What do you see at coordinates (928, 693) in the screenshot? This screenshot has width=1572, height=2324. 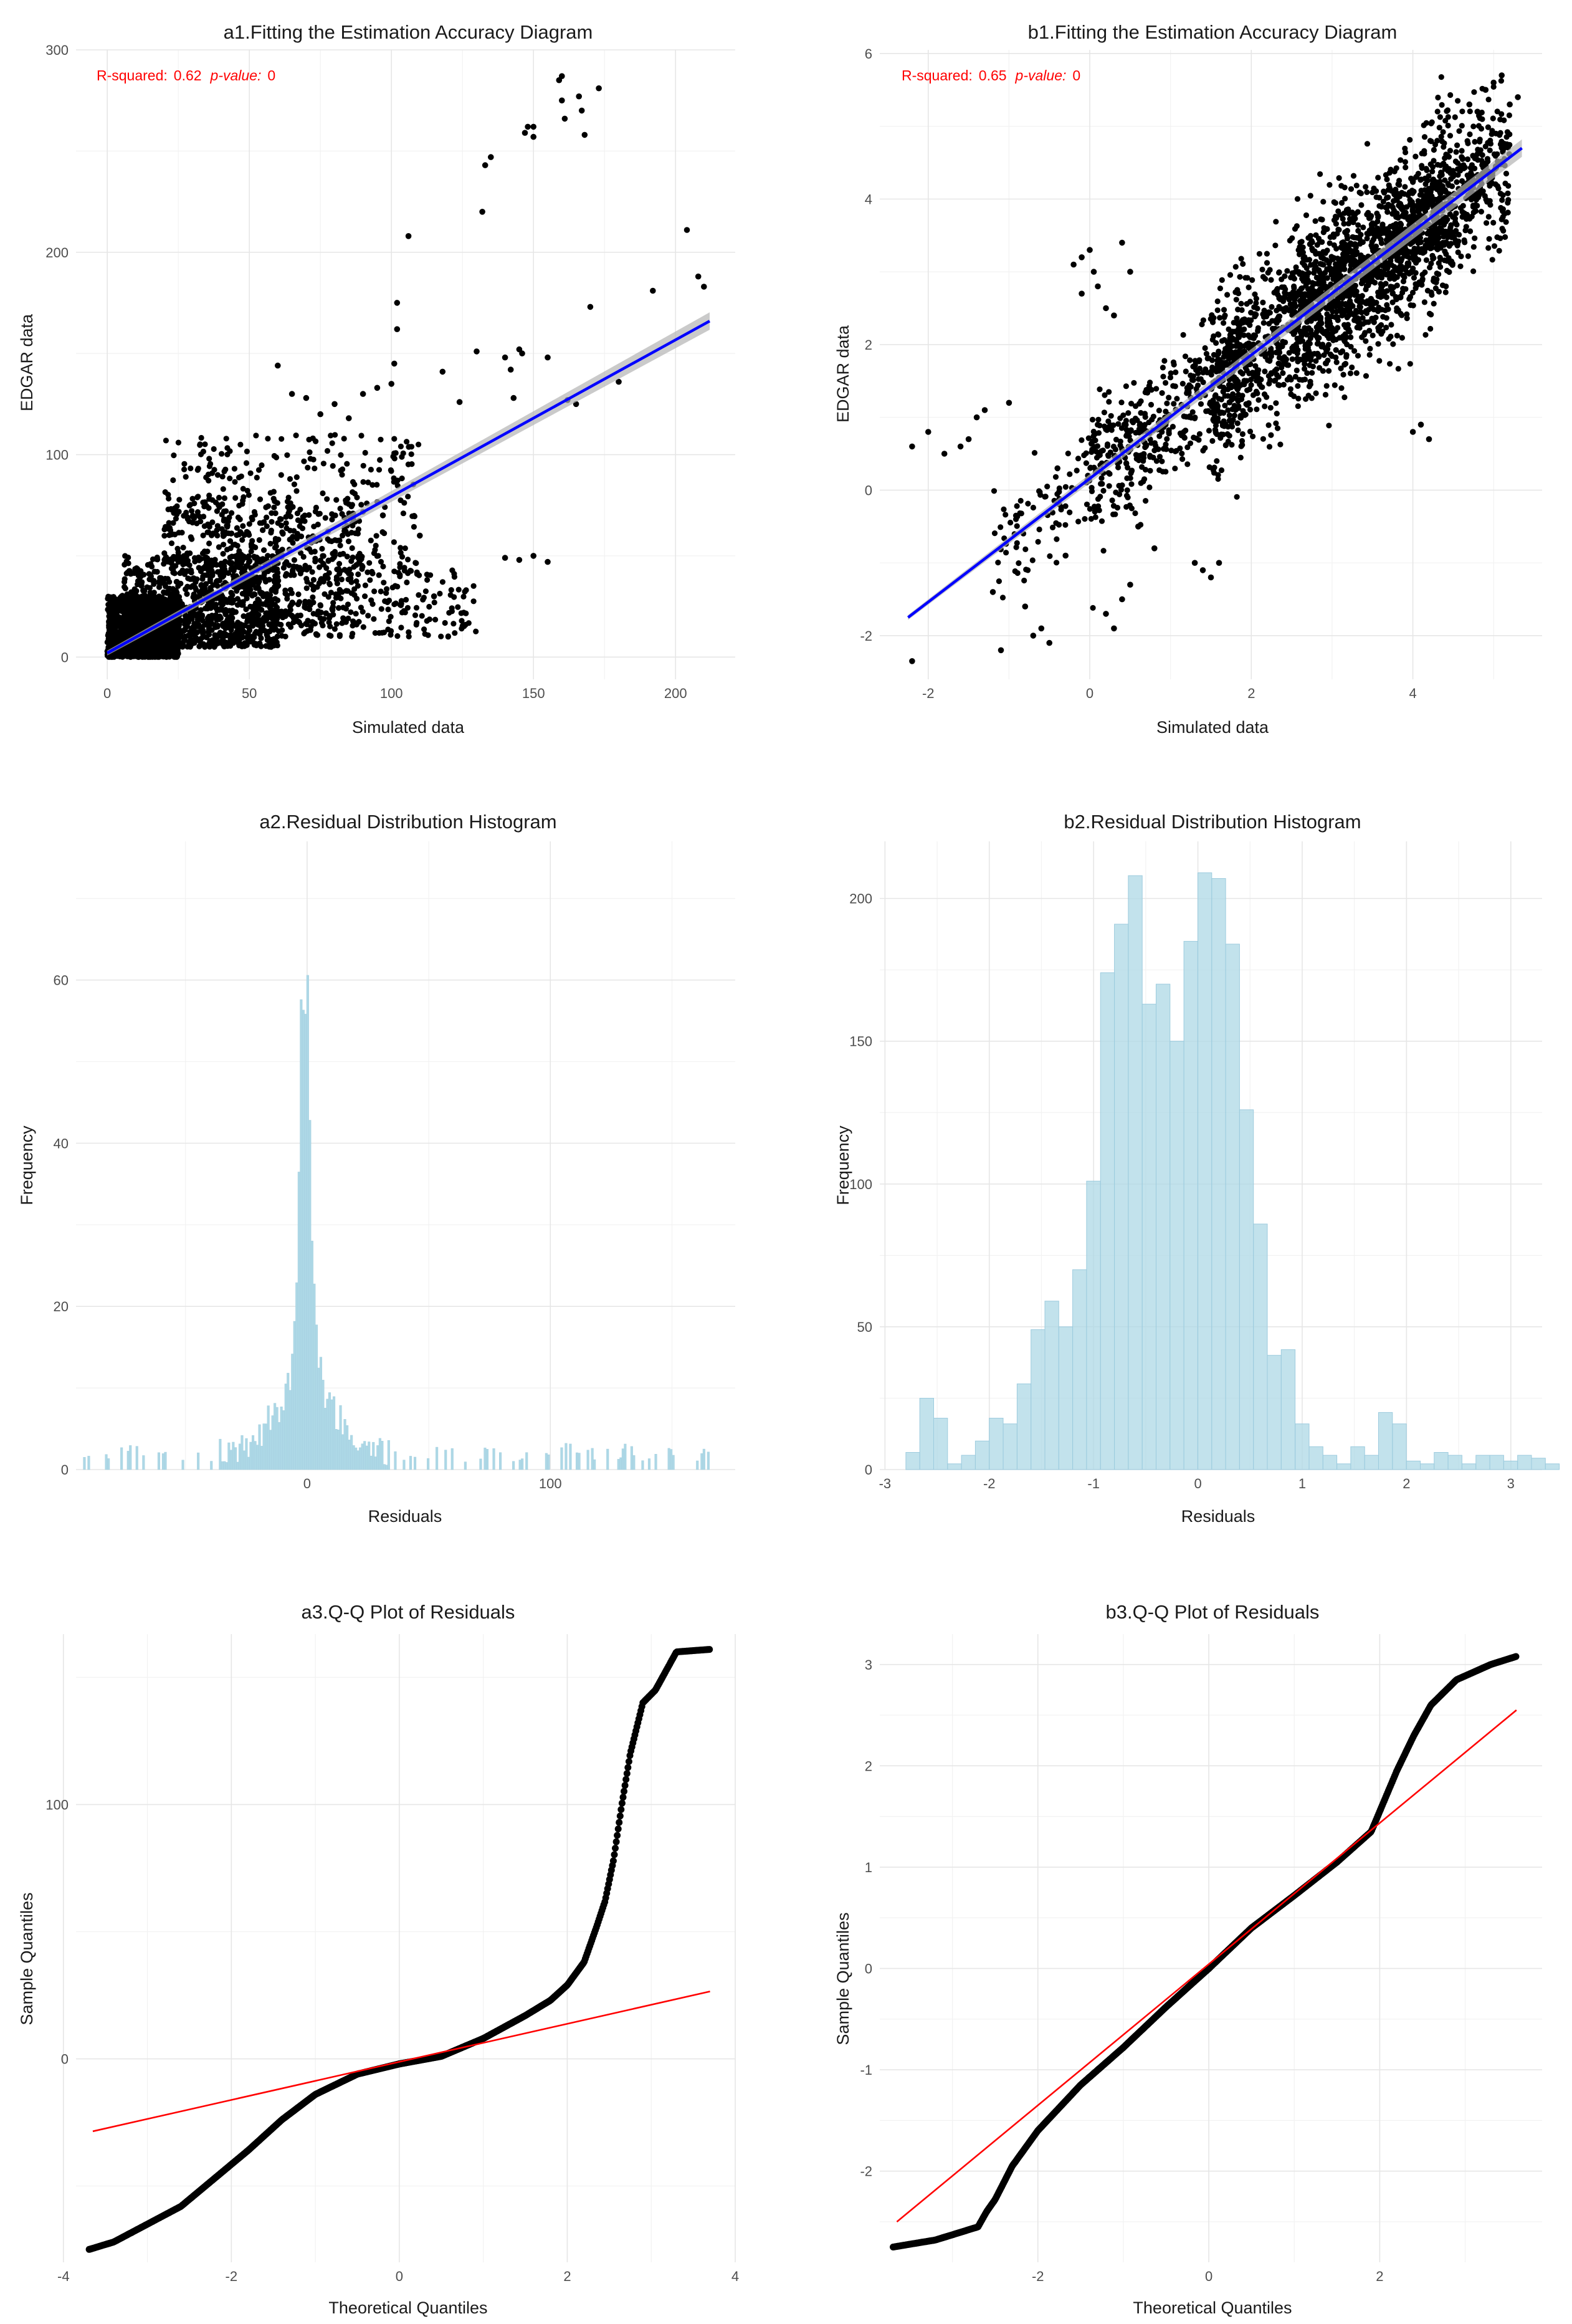 I see `b1-x-tick-0: -2` at bounding box center [928, 693].